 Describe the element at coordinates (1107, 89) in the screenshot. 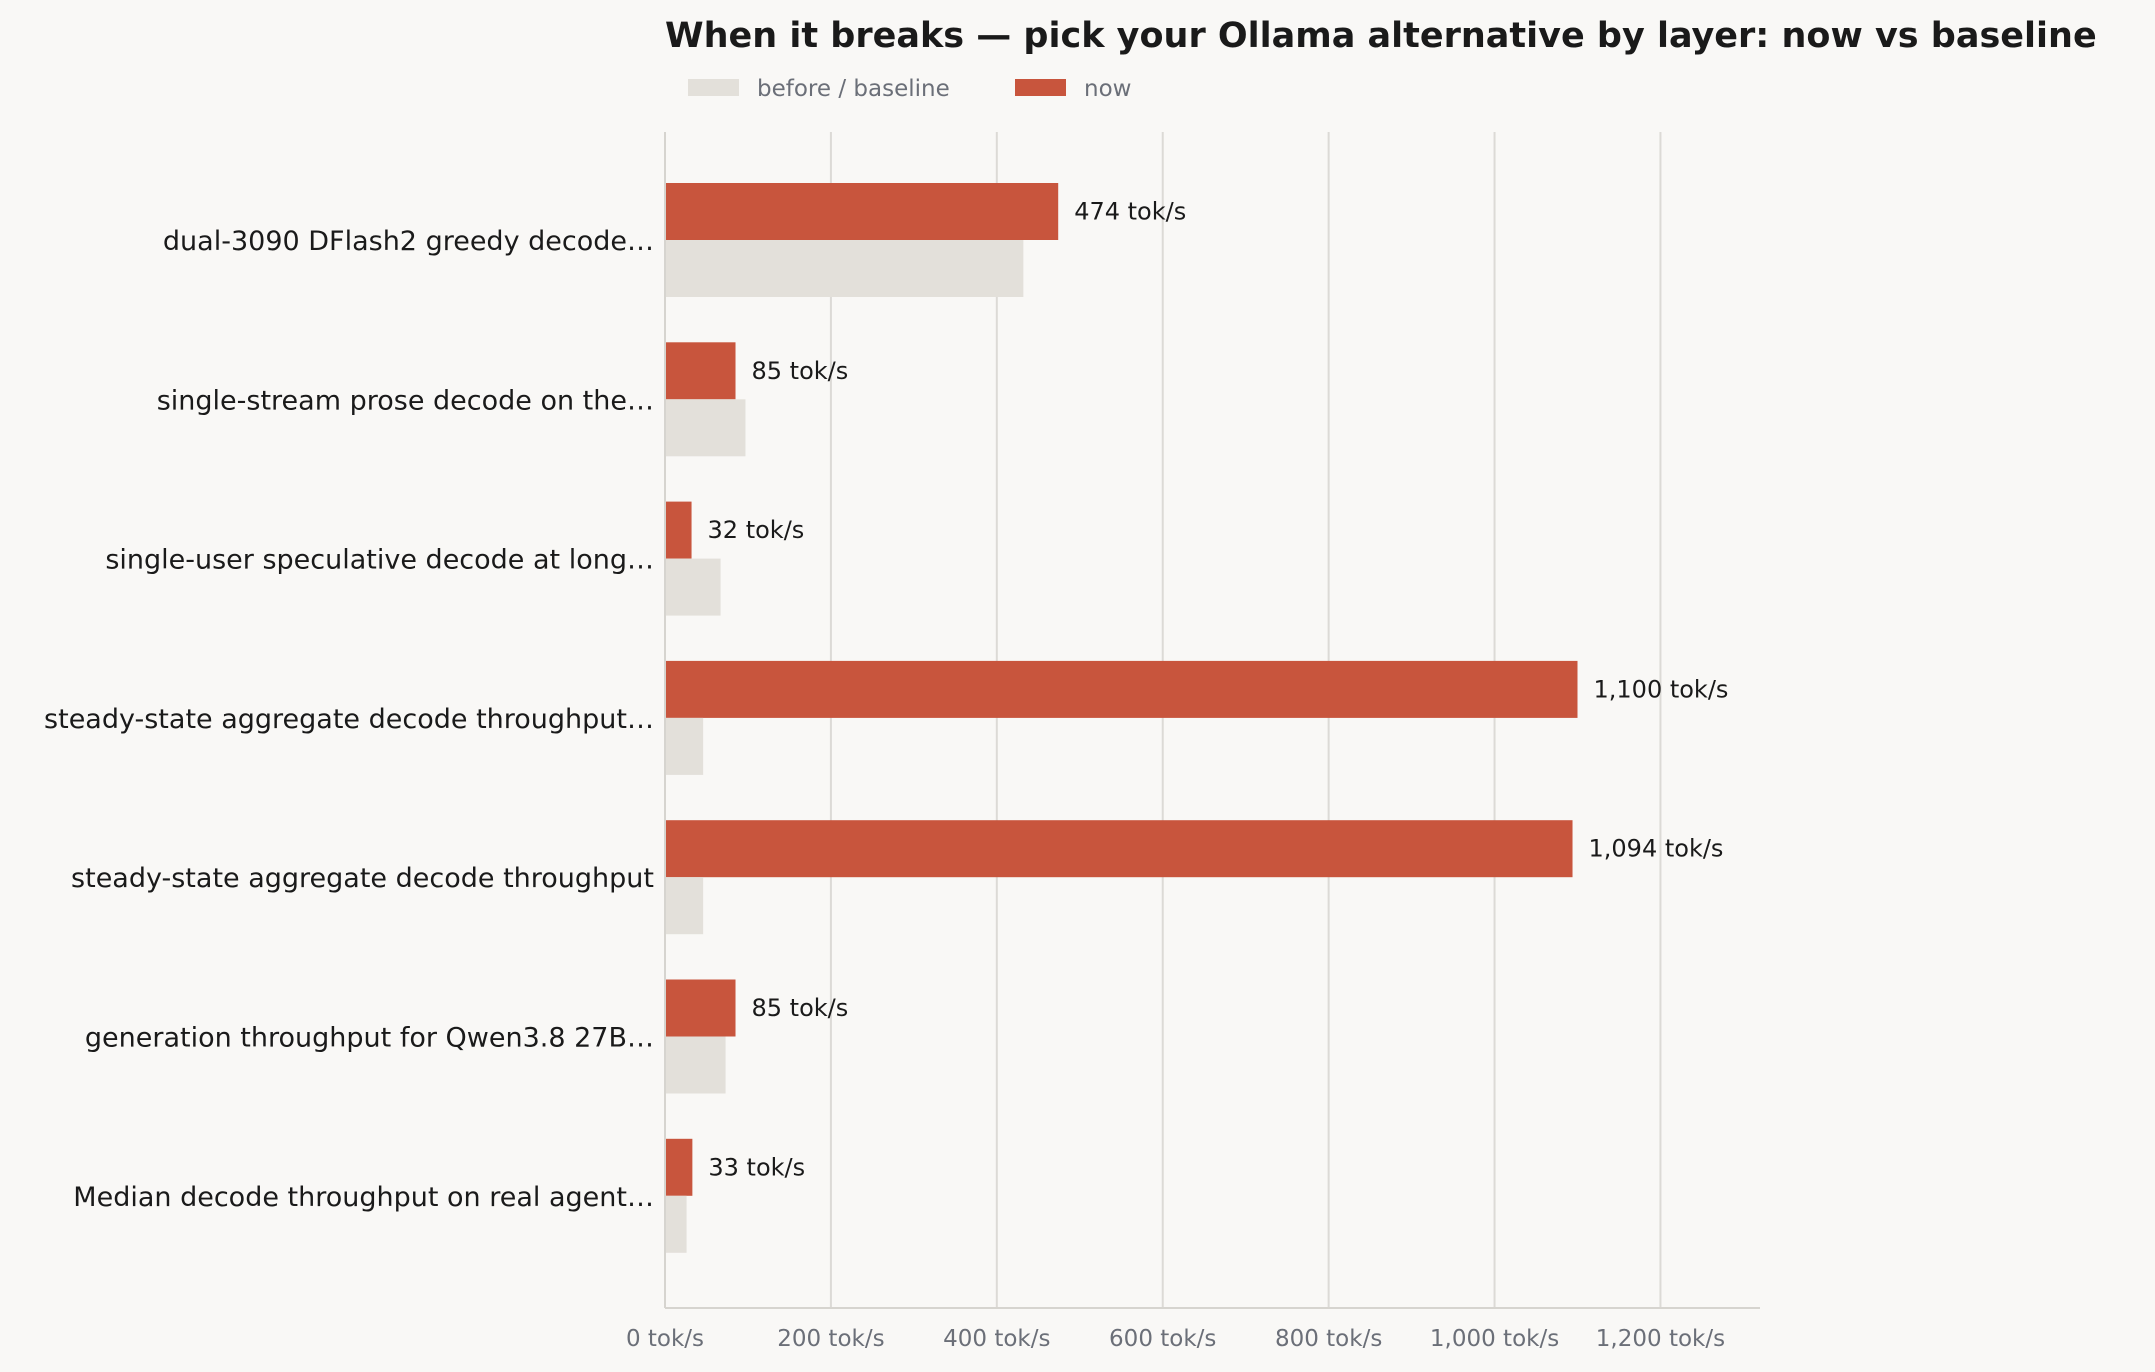

I see `legend-label: now` at that location.